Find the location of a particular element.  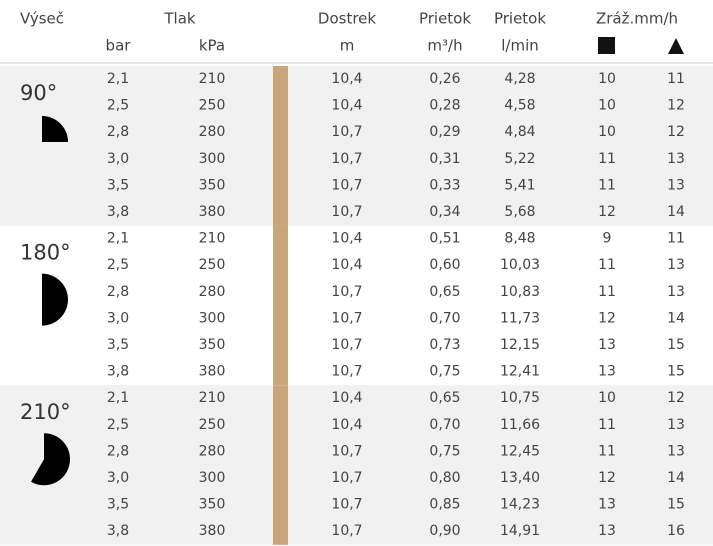

cell: 250 is located at coordinates (212, 265).